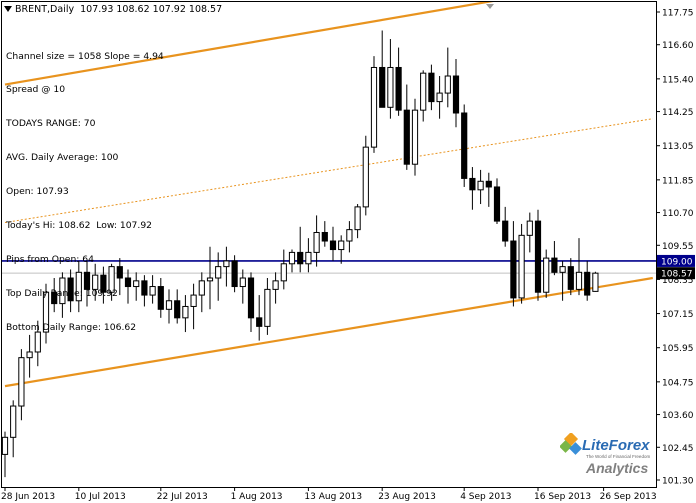 The image size is (696, 503). What do you see at coordinates (618, 456) in the screenshot?
I see `logo-tagline: The World of Financial Freedom` at bounding box center [618, 456].